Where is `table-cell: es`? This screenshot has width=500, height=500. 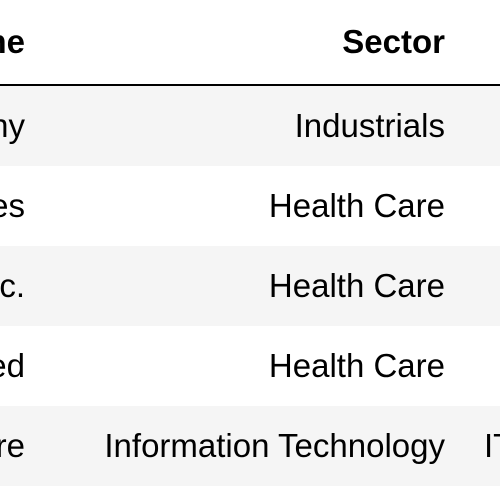 table-cell: es is located at coordinates (12, 205).